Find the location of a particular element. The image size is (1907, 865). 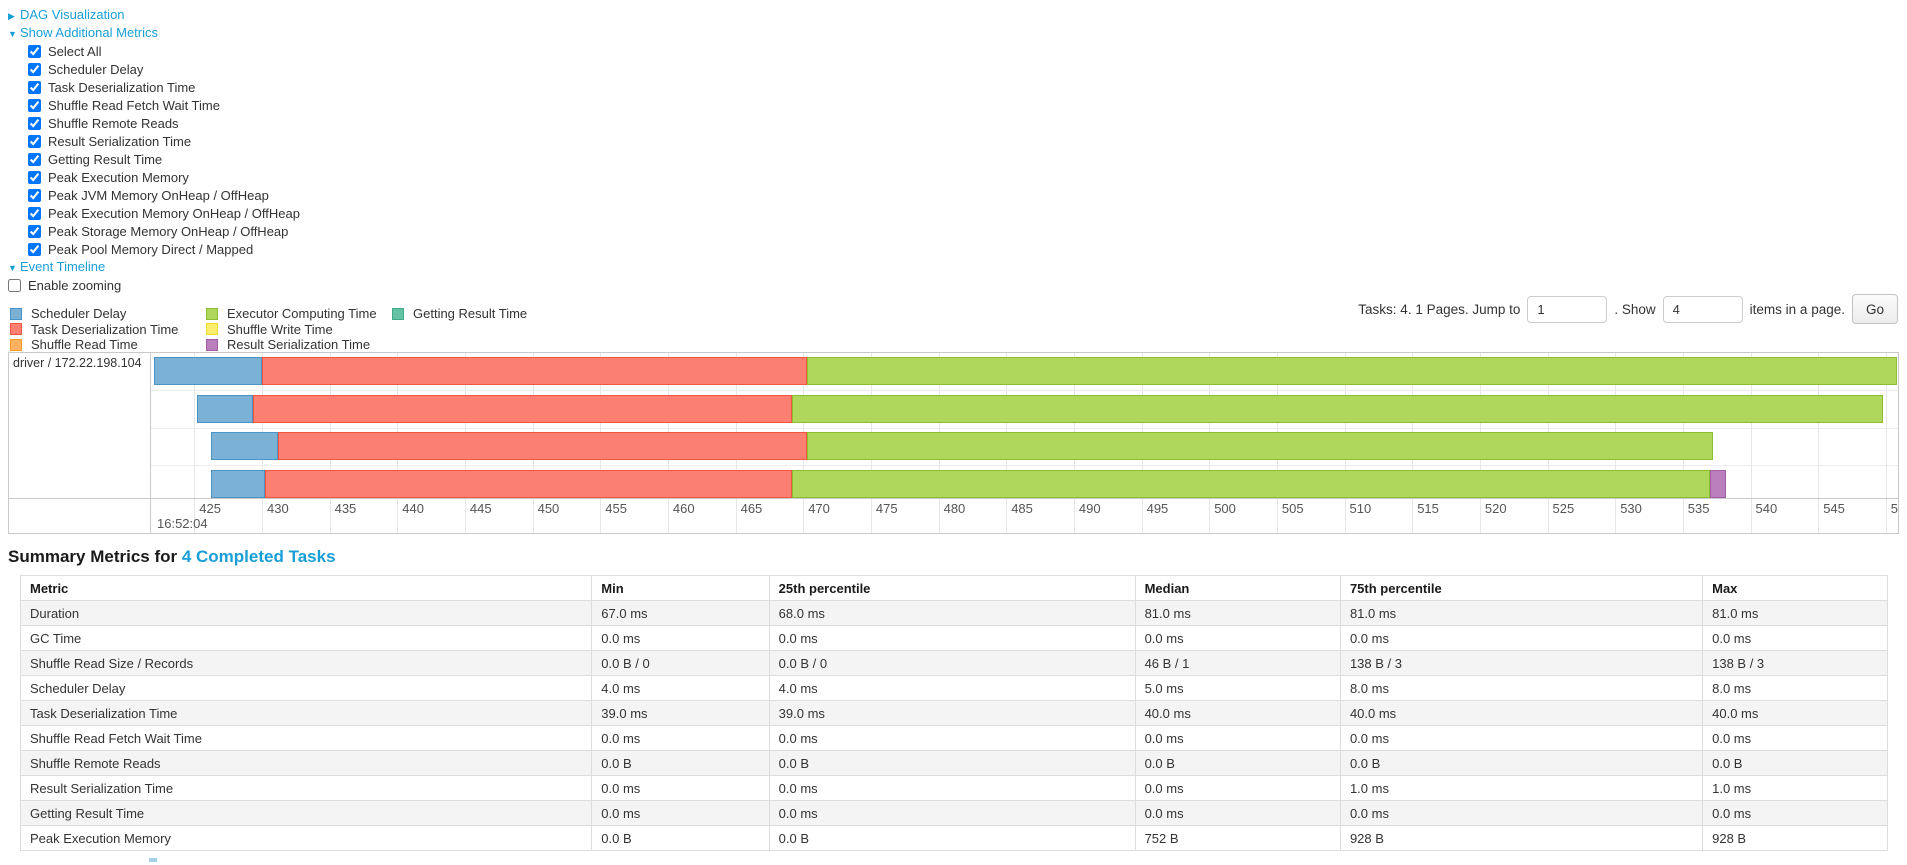

axis-tick-label: 465 is located at coordinates (751, 508).